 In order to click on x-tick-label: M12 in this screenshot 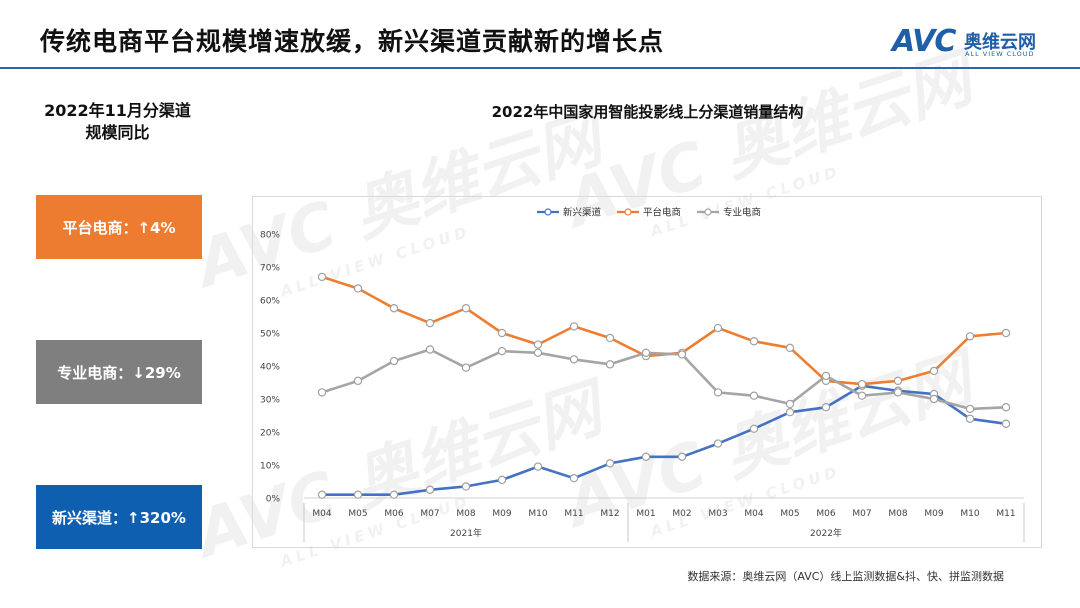, I will do `click(609, 514)`.